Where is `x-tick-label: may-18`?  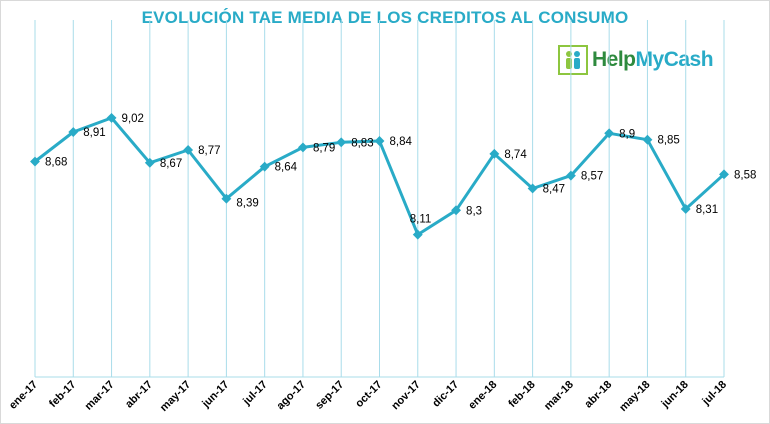 x-tick-label: may-18 is located at coordinates (634, 396).